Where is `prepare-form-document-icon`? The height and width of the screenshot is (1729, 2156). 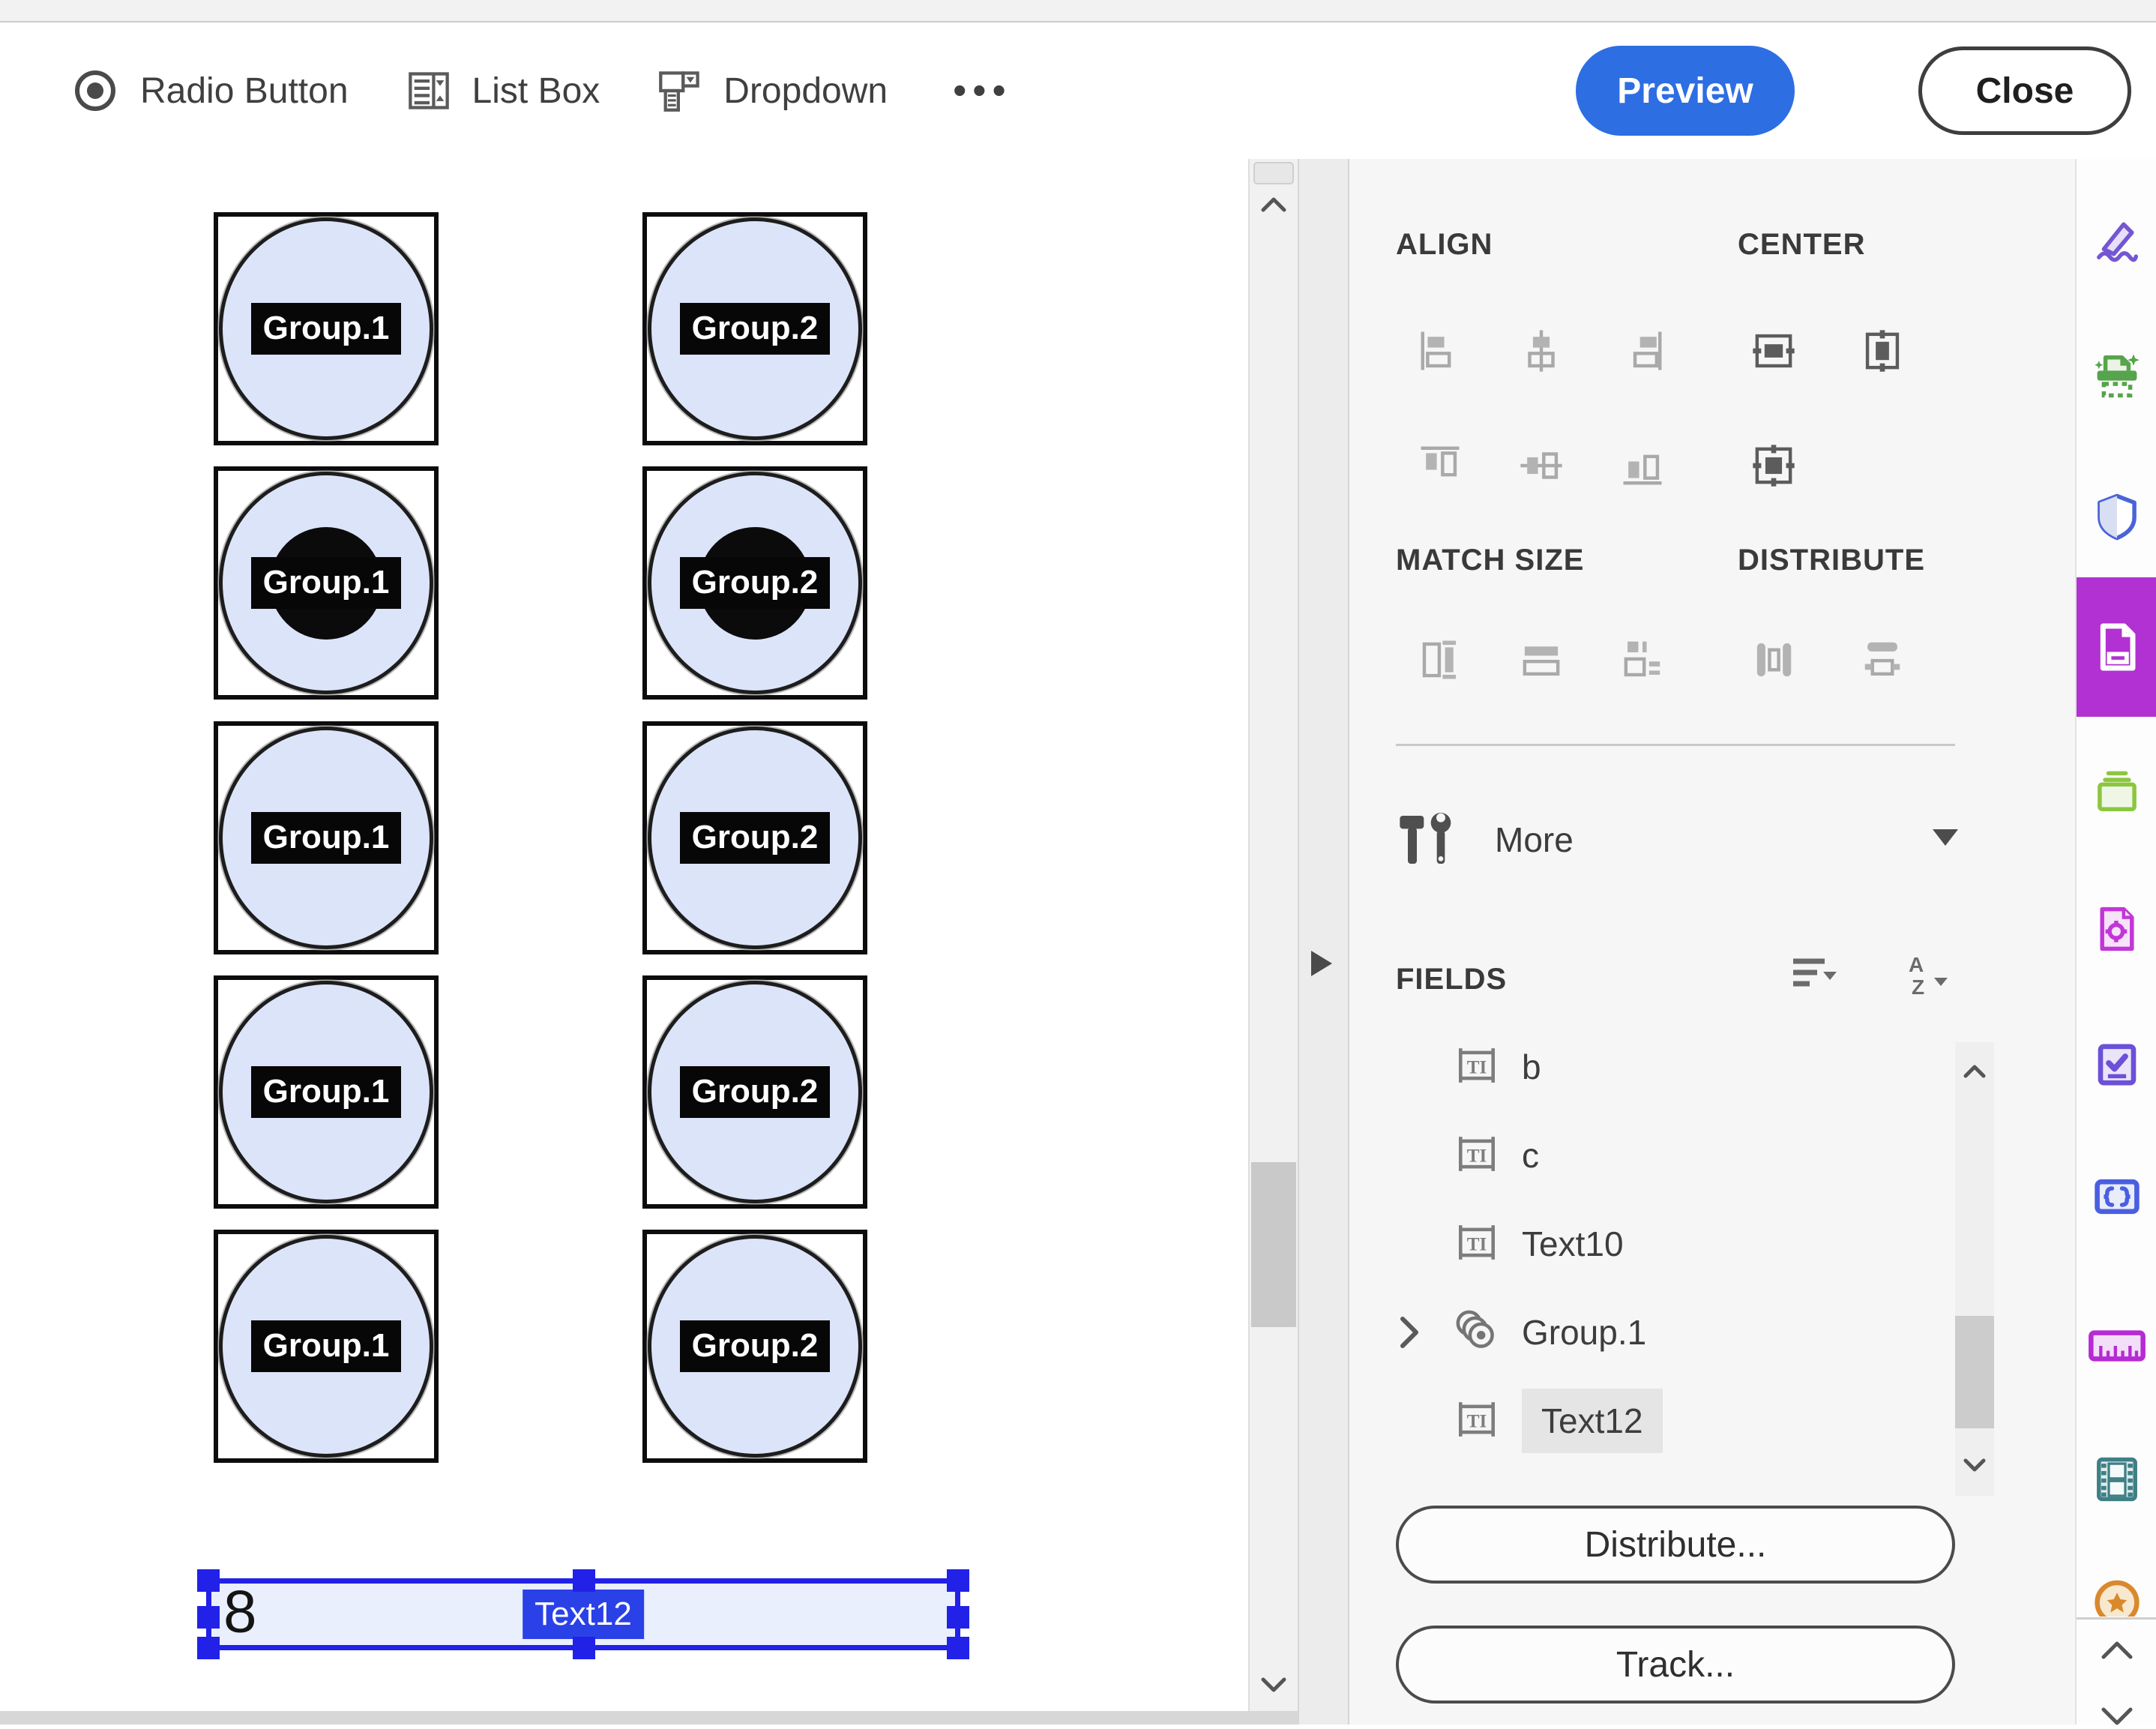 prepare-form-document-icon is located at coordinates (2116, 647).